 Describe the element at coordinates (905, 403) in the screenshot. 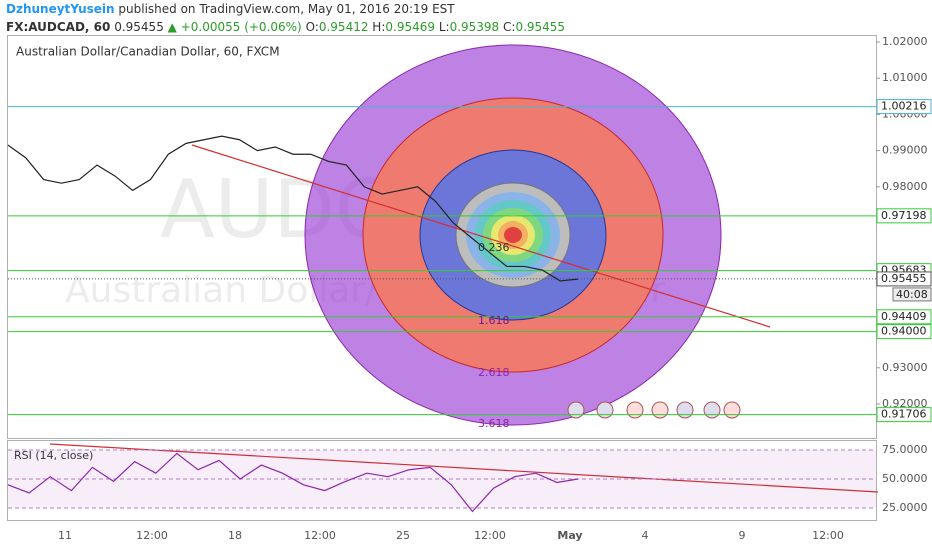

I see `price-tick-label: 0.92000` at that location.